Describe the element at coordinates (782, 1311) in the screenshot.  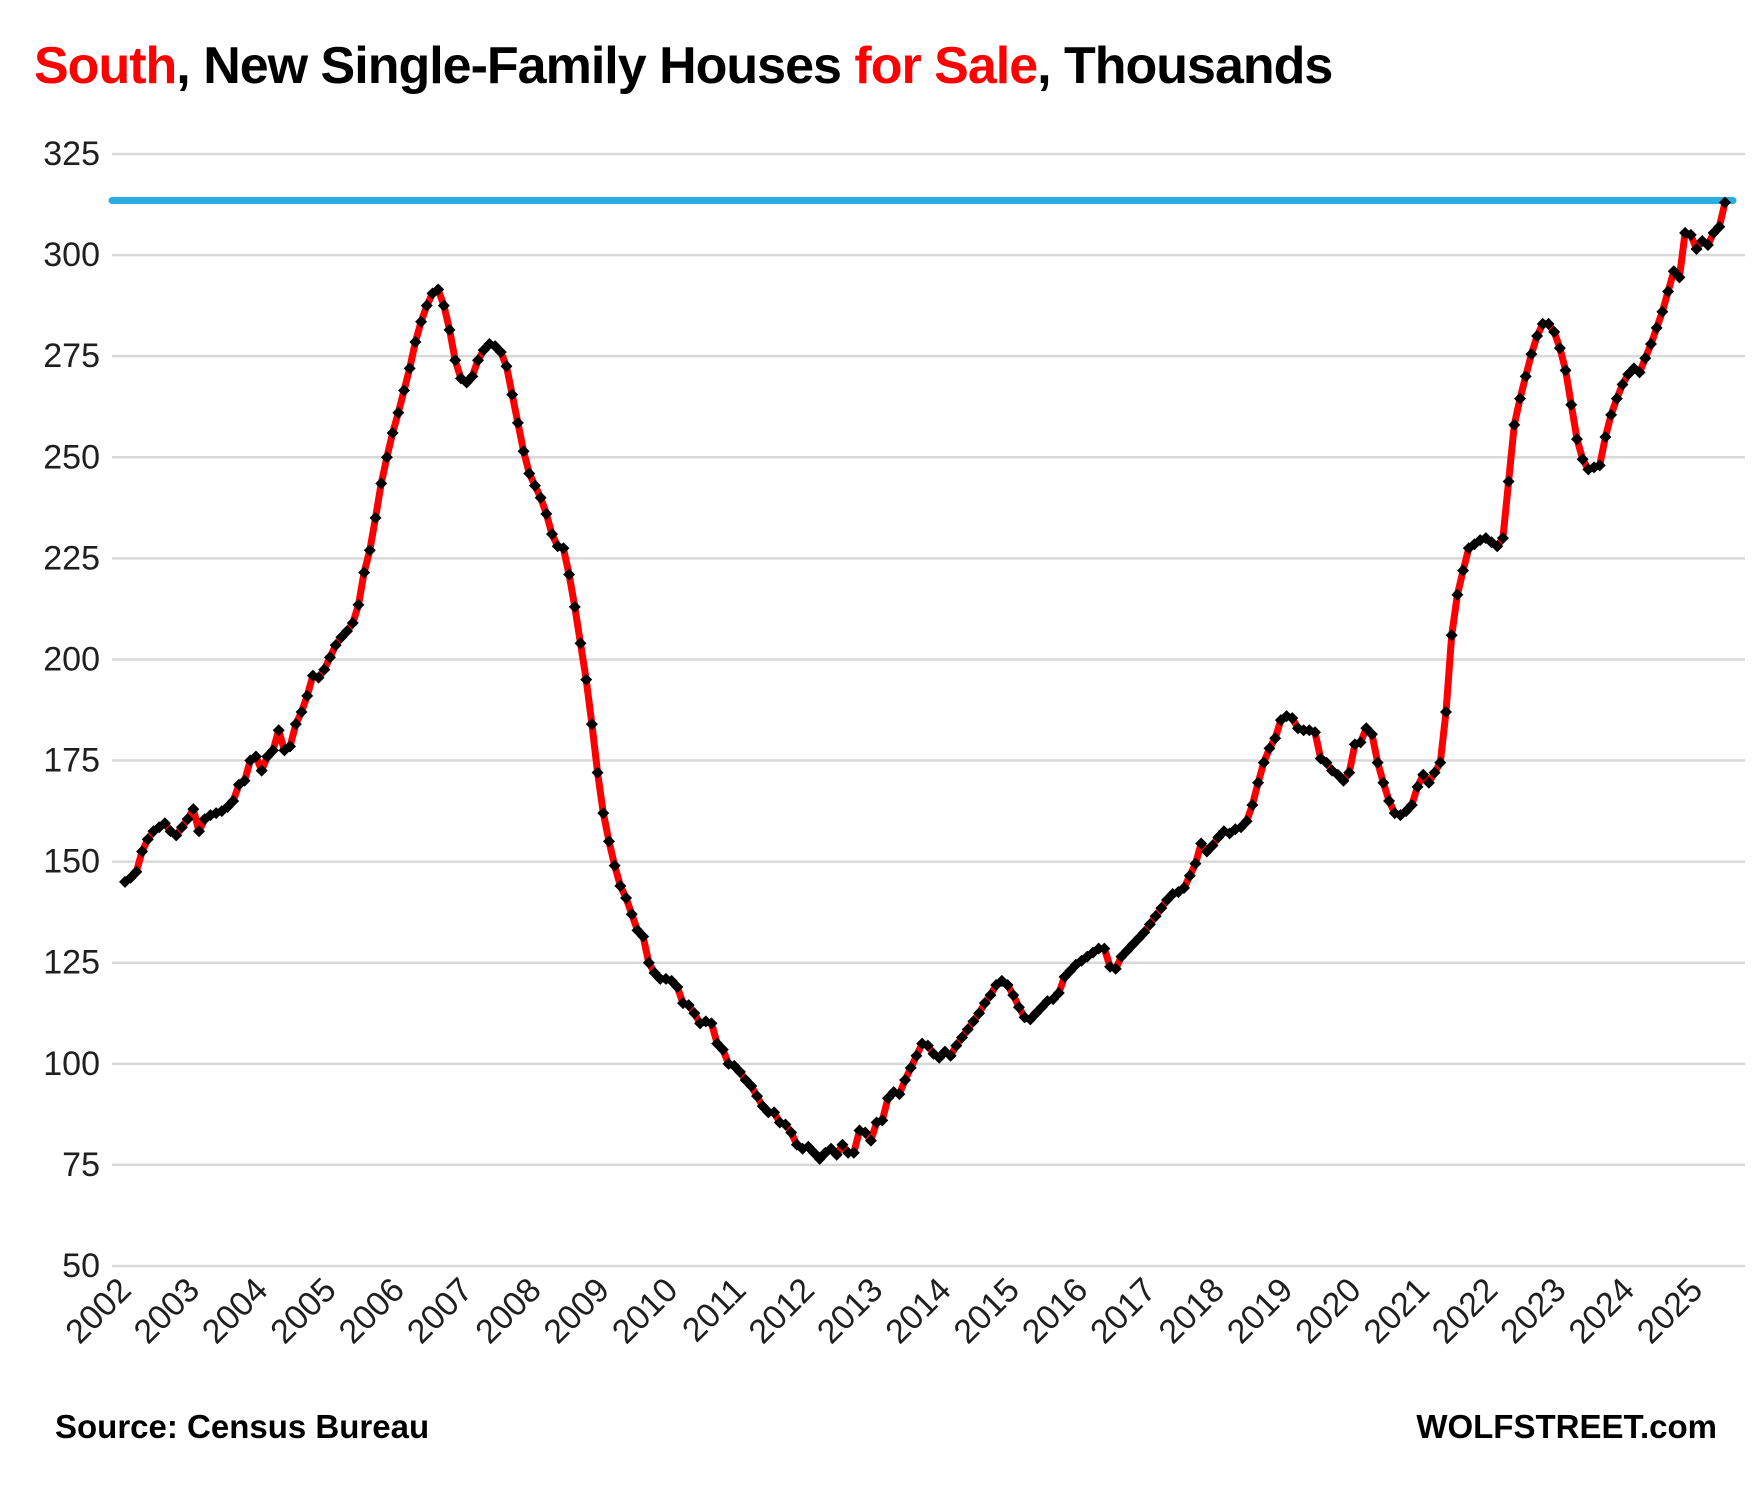
I see `x-tick-label: 2012` at that location.